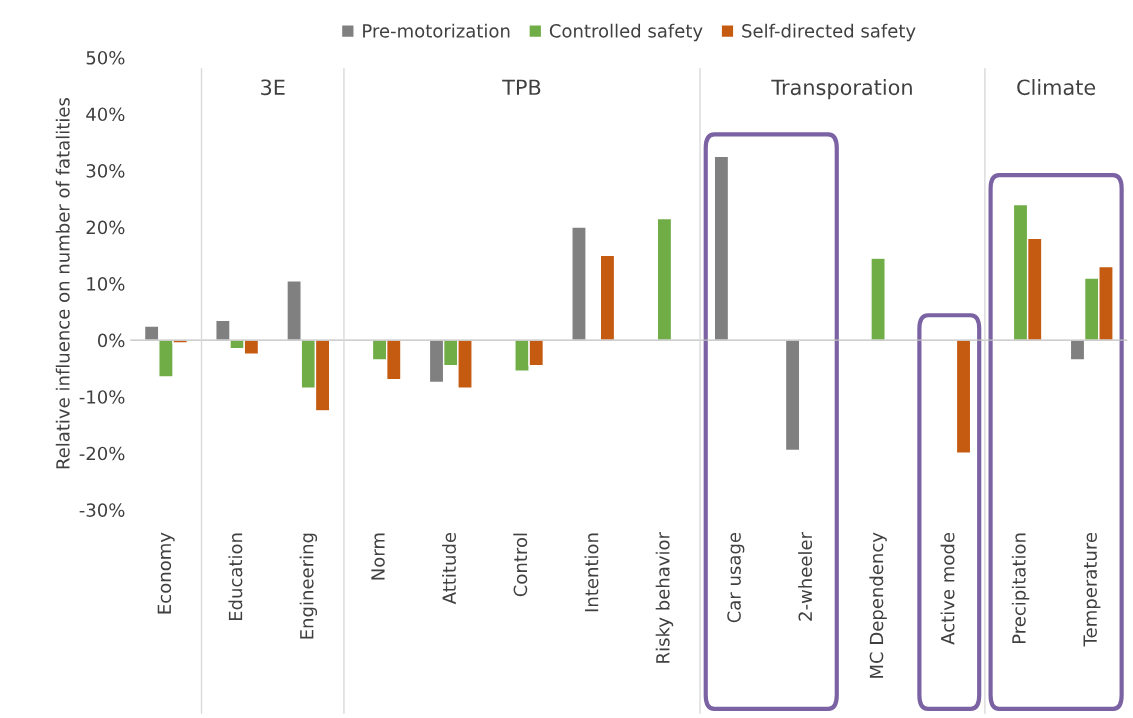 This screenshot has height=718, width=1133. I want to click on x-tick-label: Engineering, so click(308, 586).